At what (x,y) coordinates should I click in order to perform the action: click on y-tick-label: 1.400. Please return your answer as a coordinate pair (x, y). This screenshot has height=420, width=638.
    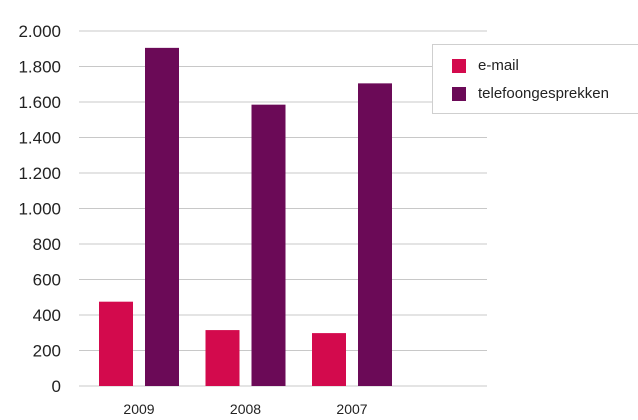
    Looking at the image, I should click on (39, 138).